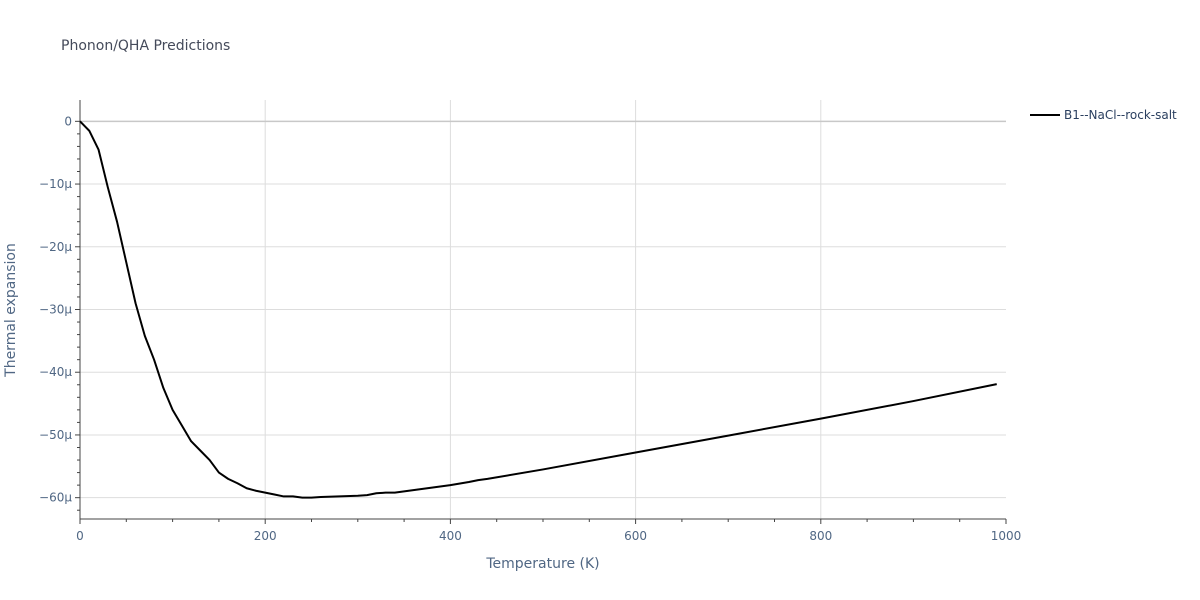  I want to click on x-tick-label: 0, so click(80, 536).